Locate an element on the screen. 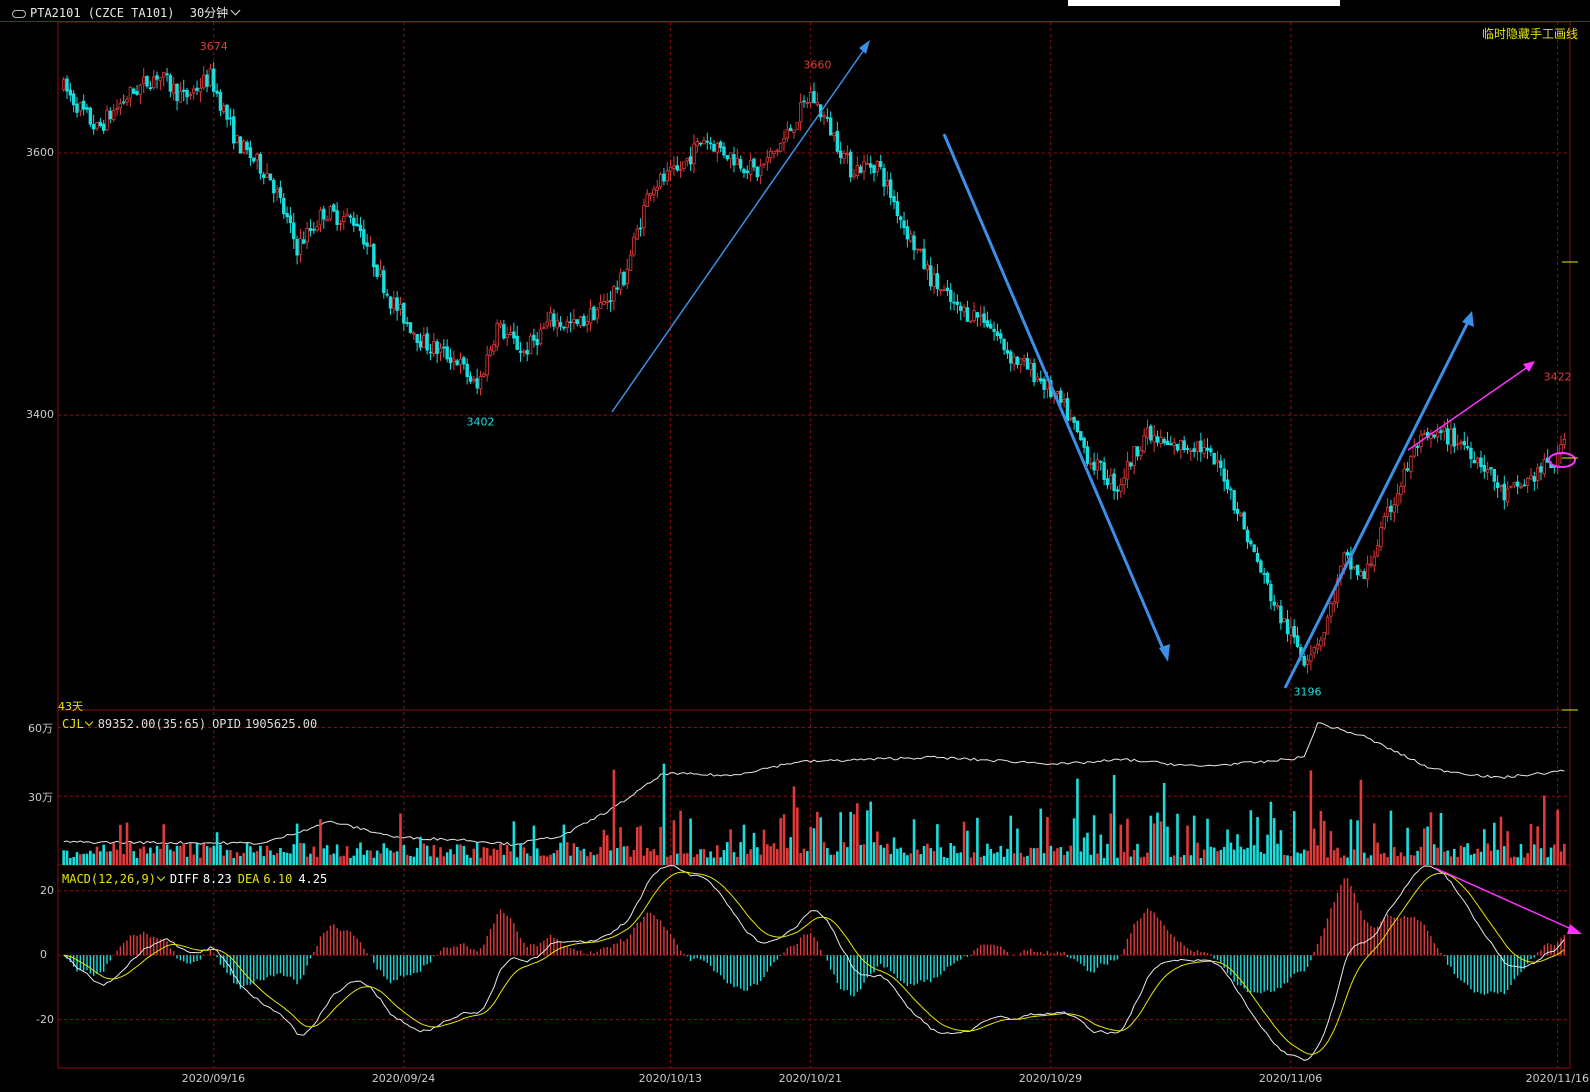 This screenshot has width=1590, height=1092. dea-label: DEA is located at coordinates (248, 879).